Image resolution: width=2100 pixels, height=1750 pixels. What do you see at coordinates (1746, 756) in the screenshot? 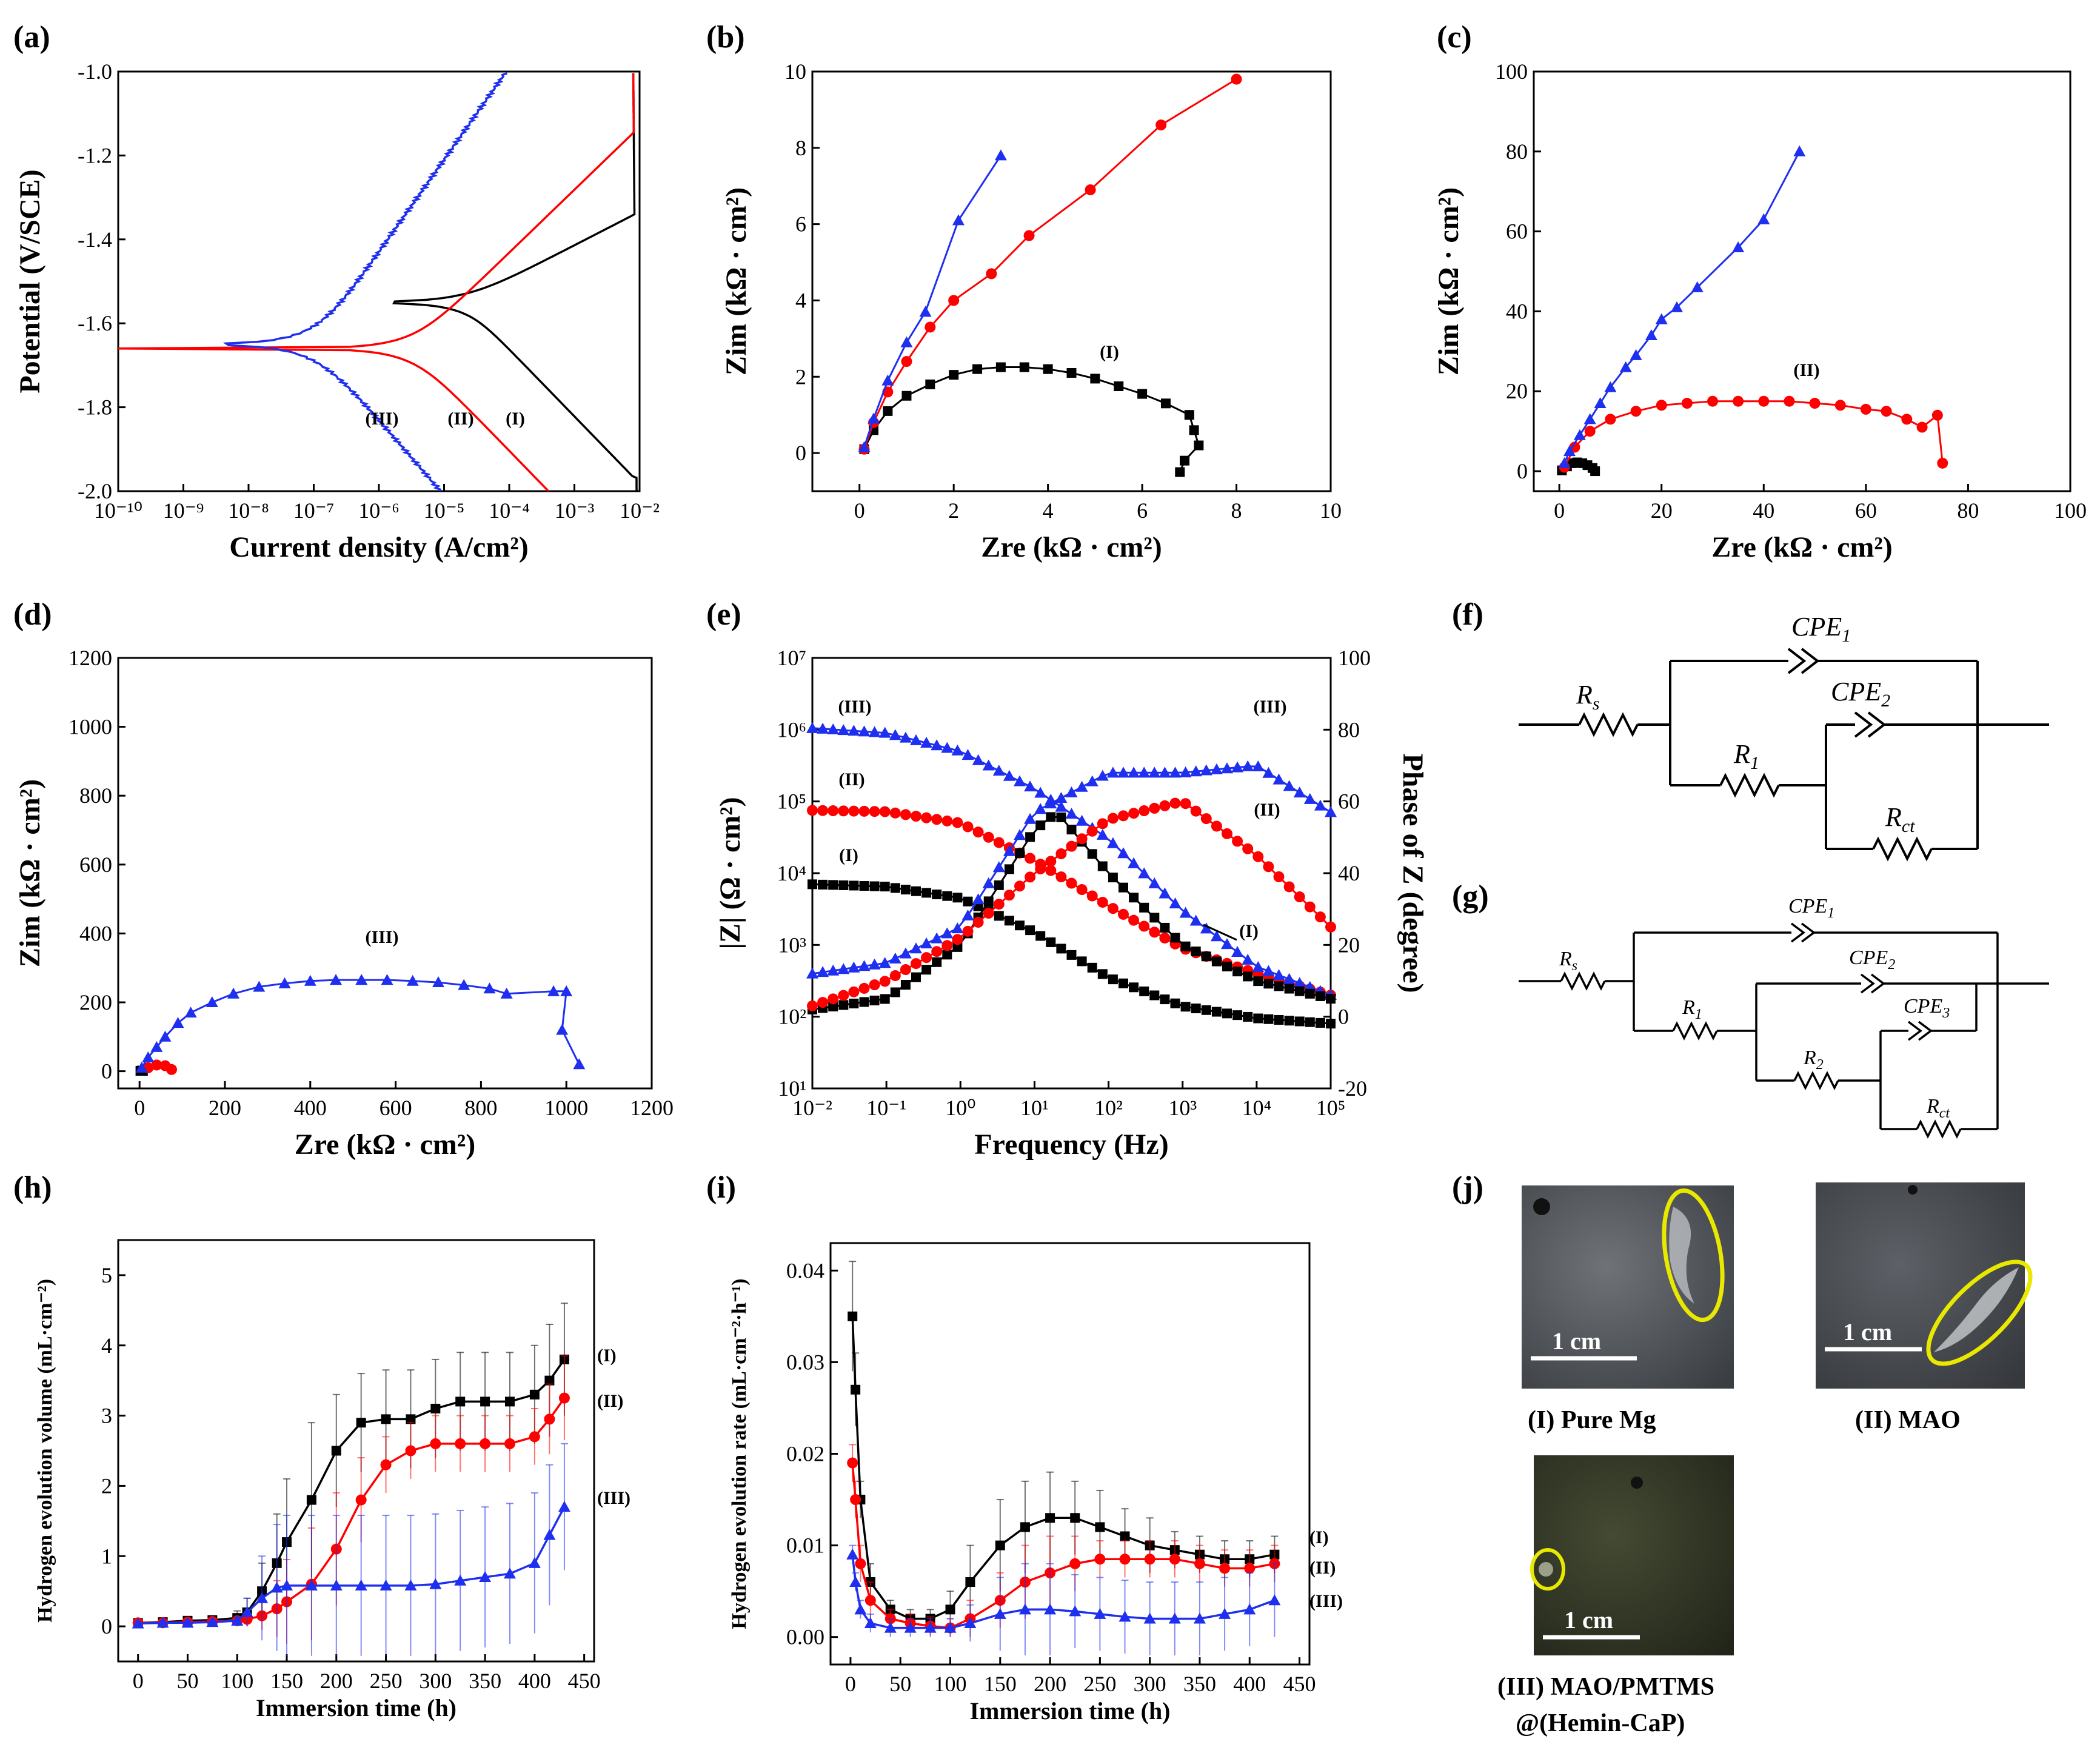
I see `label-r1: R1` at bounding box center [1746, 756].